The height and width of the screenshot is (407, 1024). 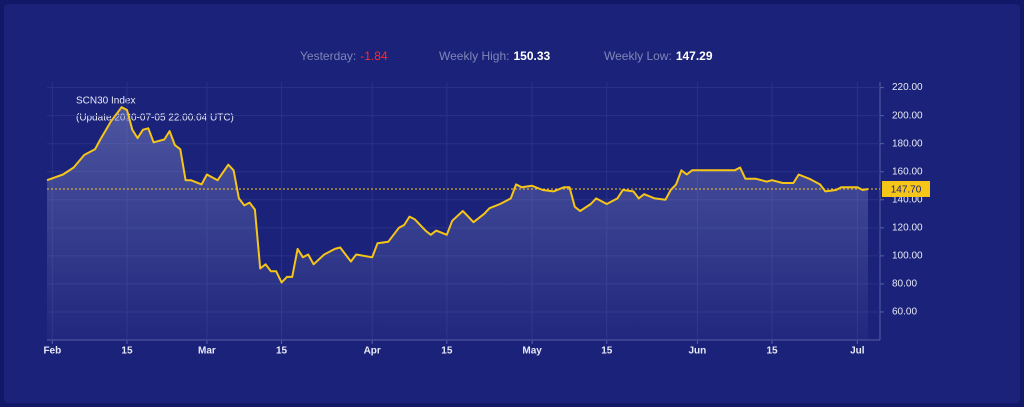 What do you see at coordinates (105, 101) in the screenshot?
I see `chart-title: SCN30 Index` at bounding box center [105, 101].